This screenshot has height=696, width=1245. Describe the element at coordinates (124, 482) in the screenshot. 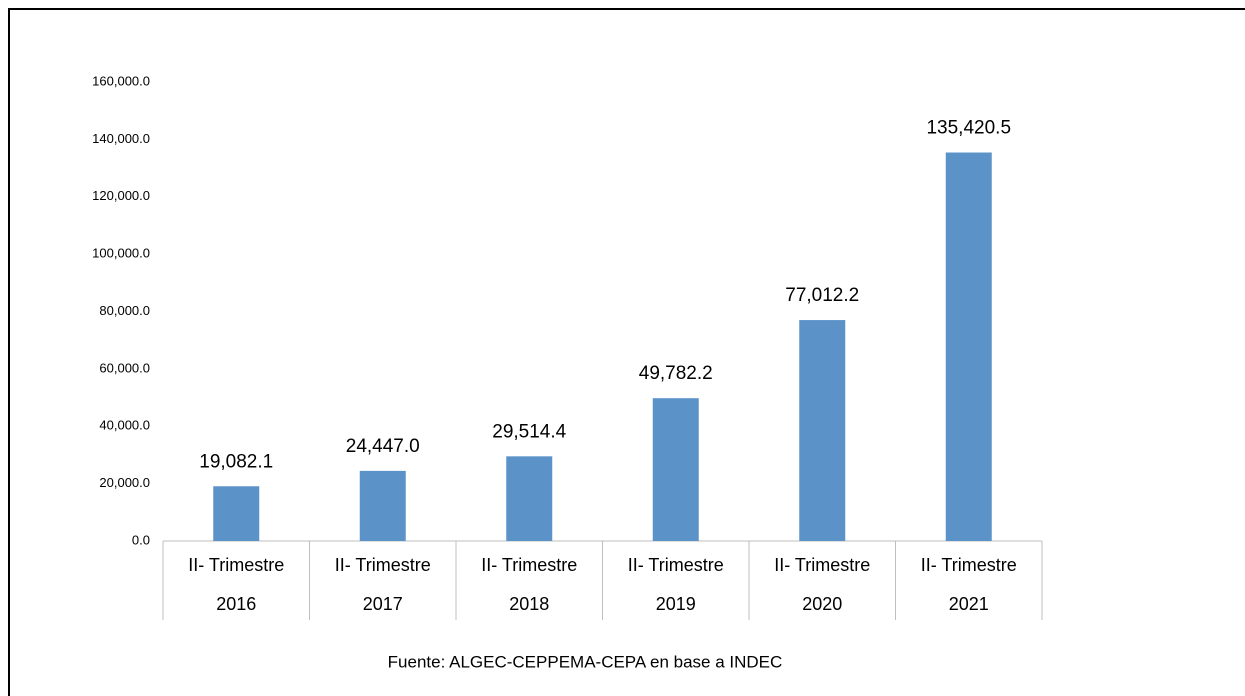

I see `y-tick-label: 20,000.0` at that location.